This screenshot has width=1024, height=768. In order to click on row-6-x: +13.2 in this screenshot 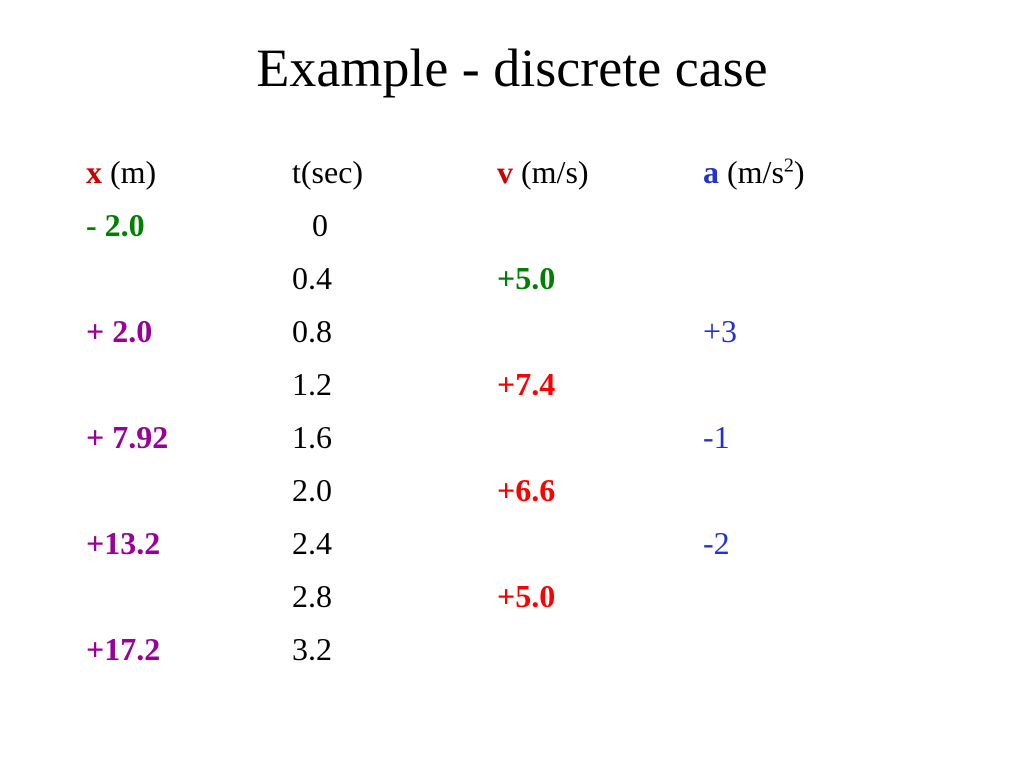, I will do `click(123, 543)`.